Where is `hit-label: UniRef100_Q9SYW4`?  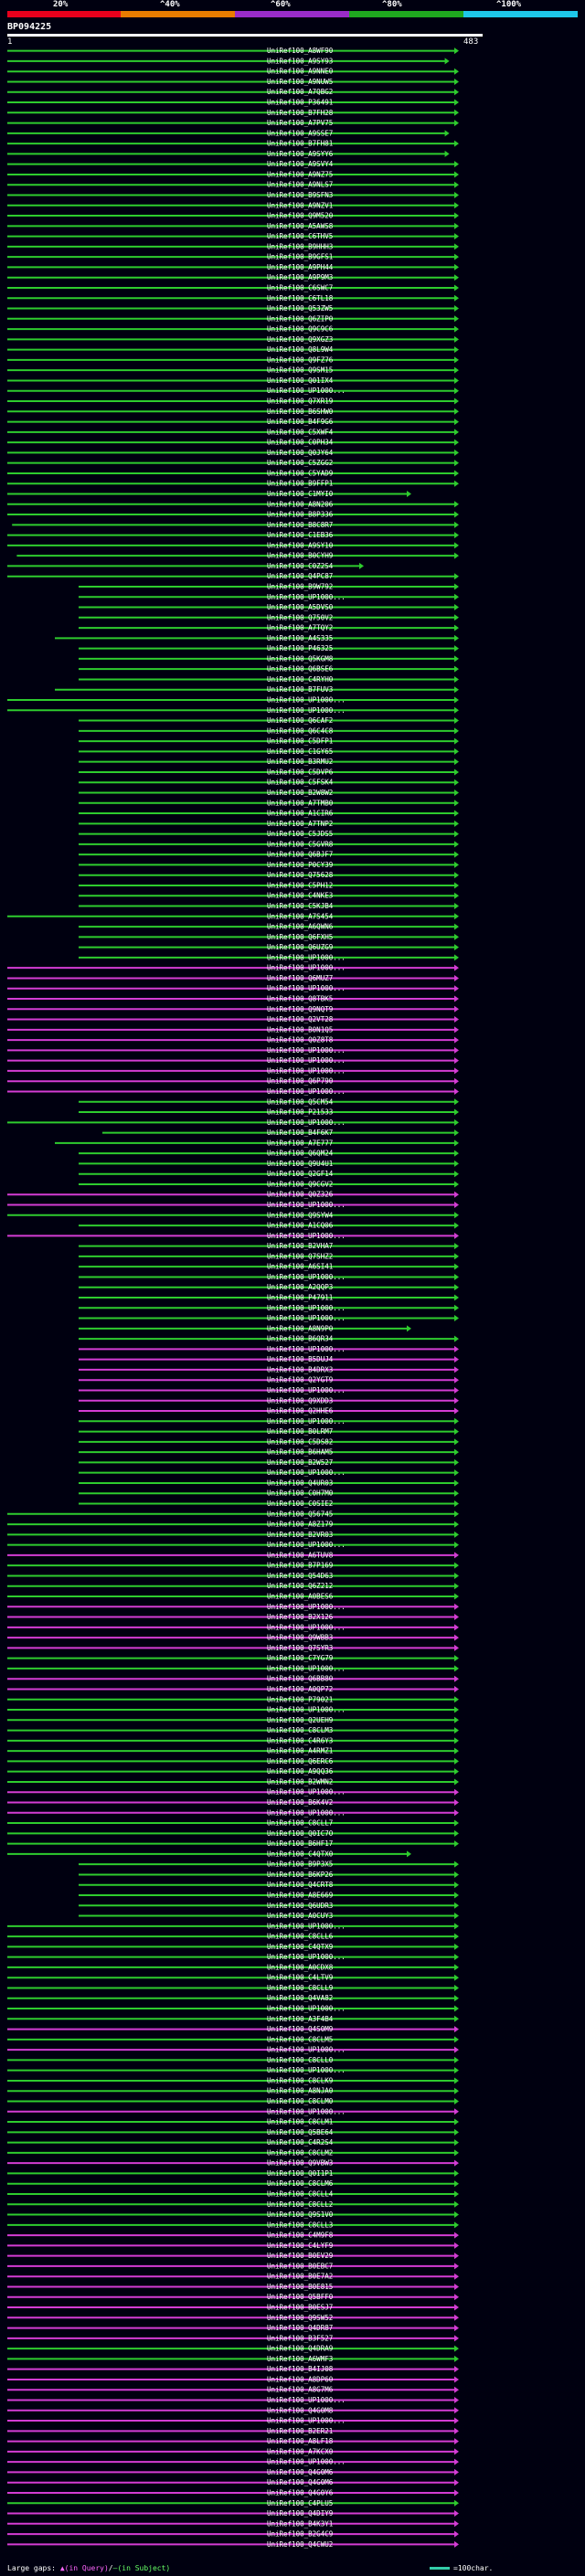
hit-label: UniRef100_Q9SYW4 is located at coordinates (300, 1215).